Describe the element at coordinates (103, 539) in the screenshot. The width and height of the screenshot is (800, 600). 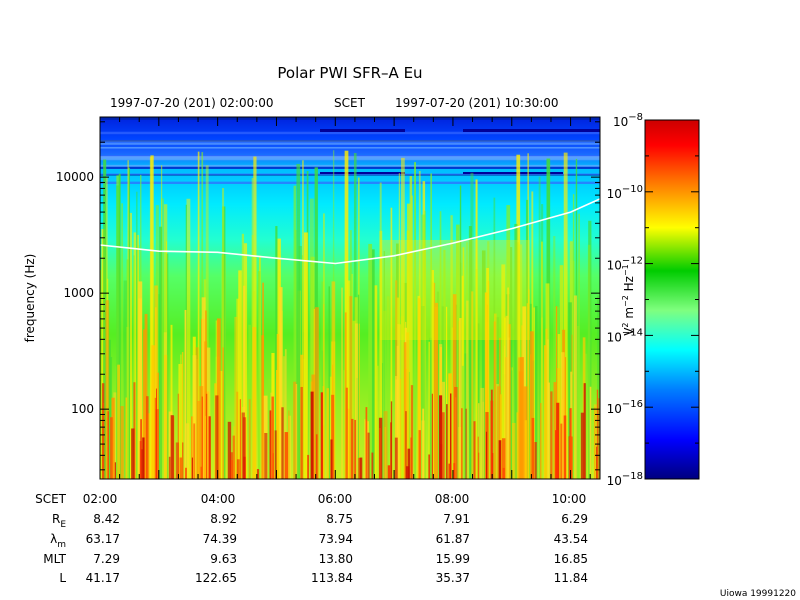
I see `ephemeris-value: 63.17` at that location.